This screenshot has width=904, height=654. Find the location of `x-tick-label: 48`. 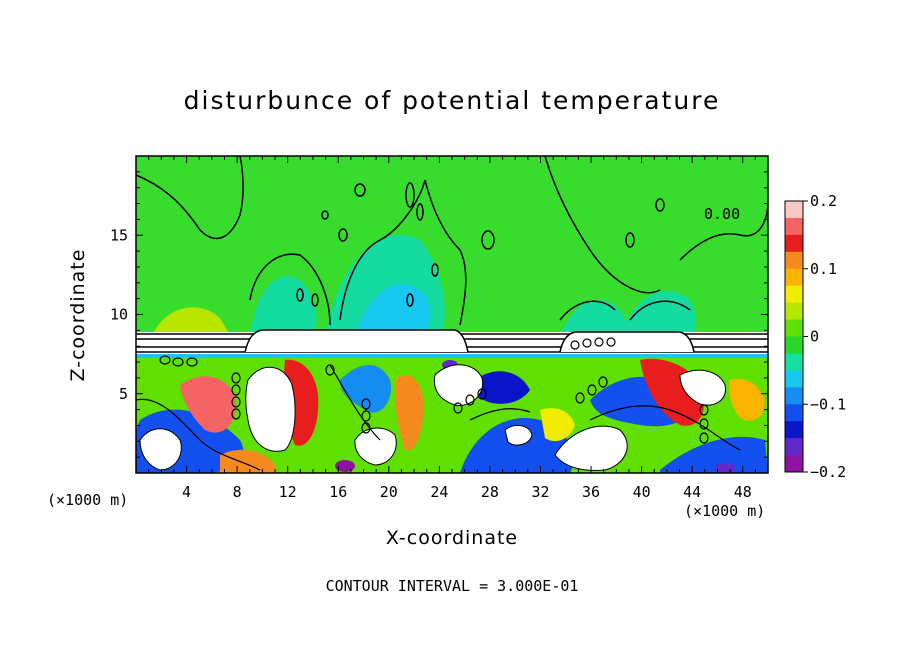

x-tick-label: 48 is located at coordinates (743, 492).